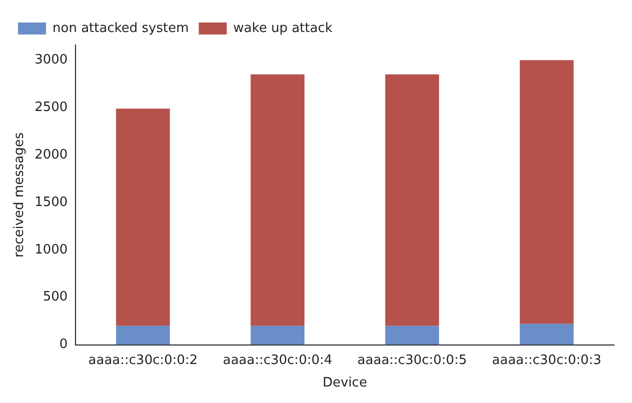 This screenshot has width=632, height=403. What do you see at coordinates (547, 360) in the screenshot?
I see `x-tick-label: aaaa::c30c:0:0:3` at bounding box center [547, 360].